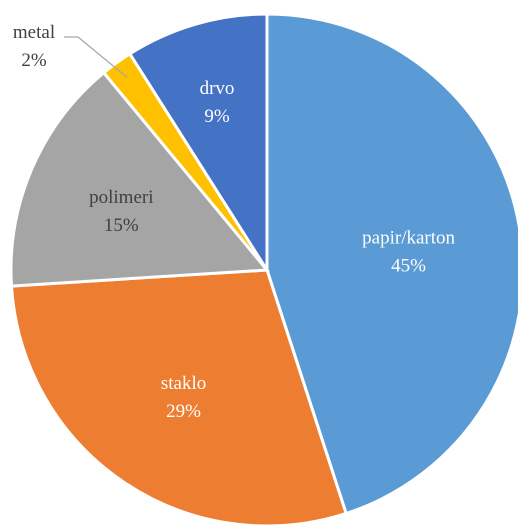 The width and height of the screenshot is (518, 525). I want to click on label-papir-karton: papir/karton, so click(408, 238).